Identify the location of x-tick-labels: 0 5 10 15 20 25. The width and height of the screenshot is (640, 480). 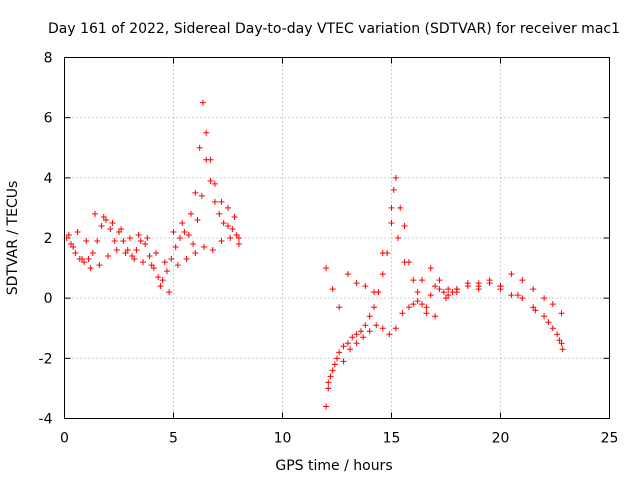
(339, 439).